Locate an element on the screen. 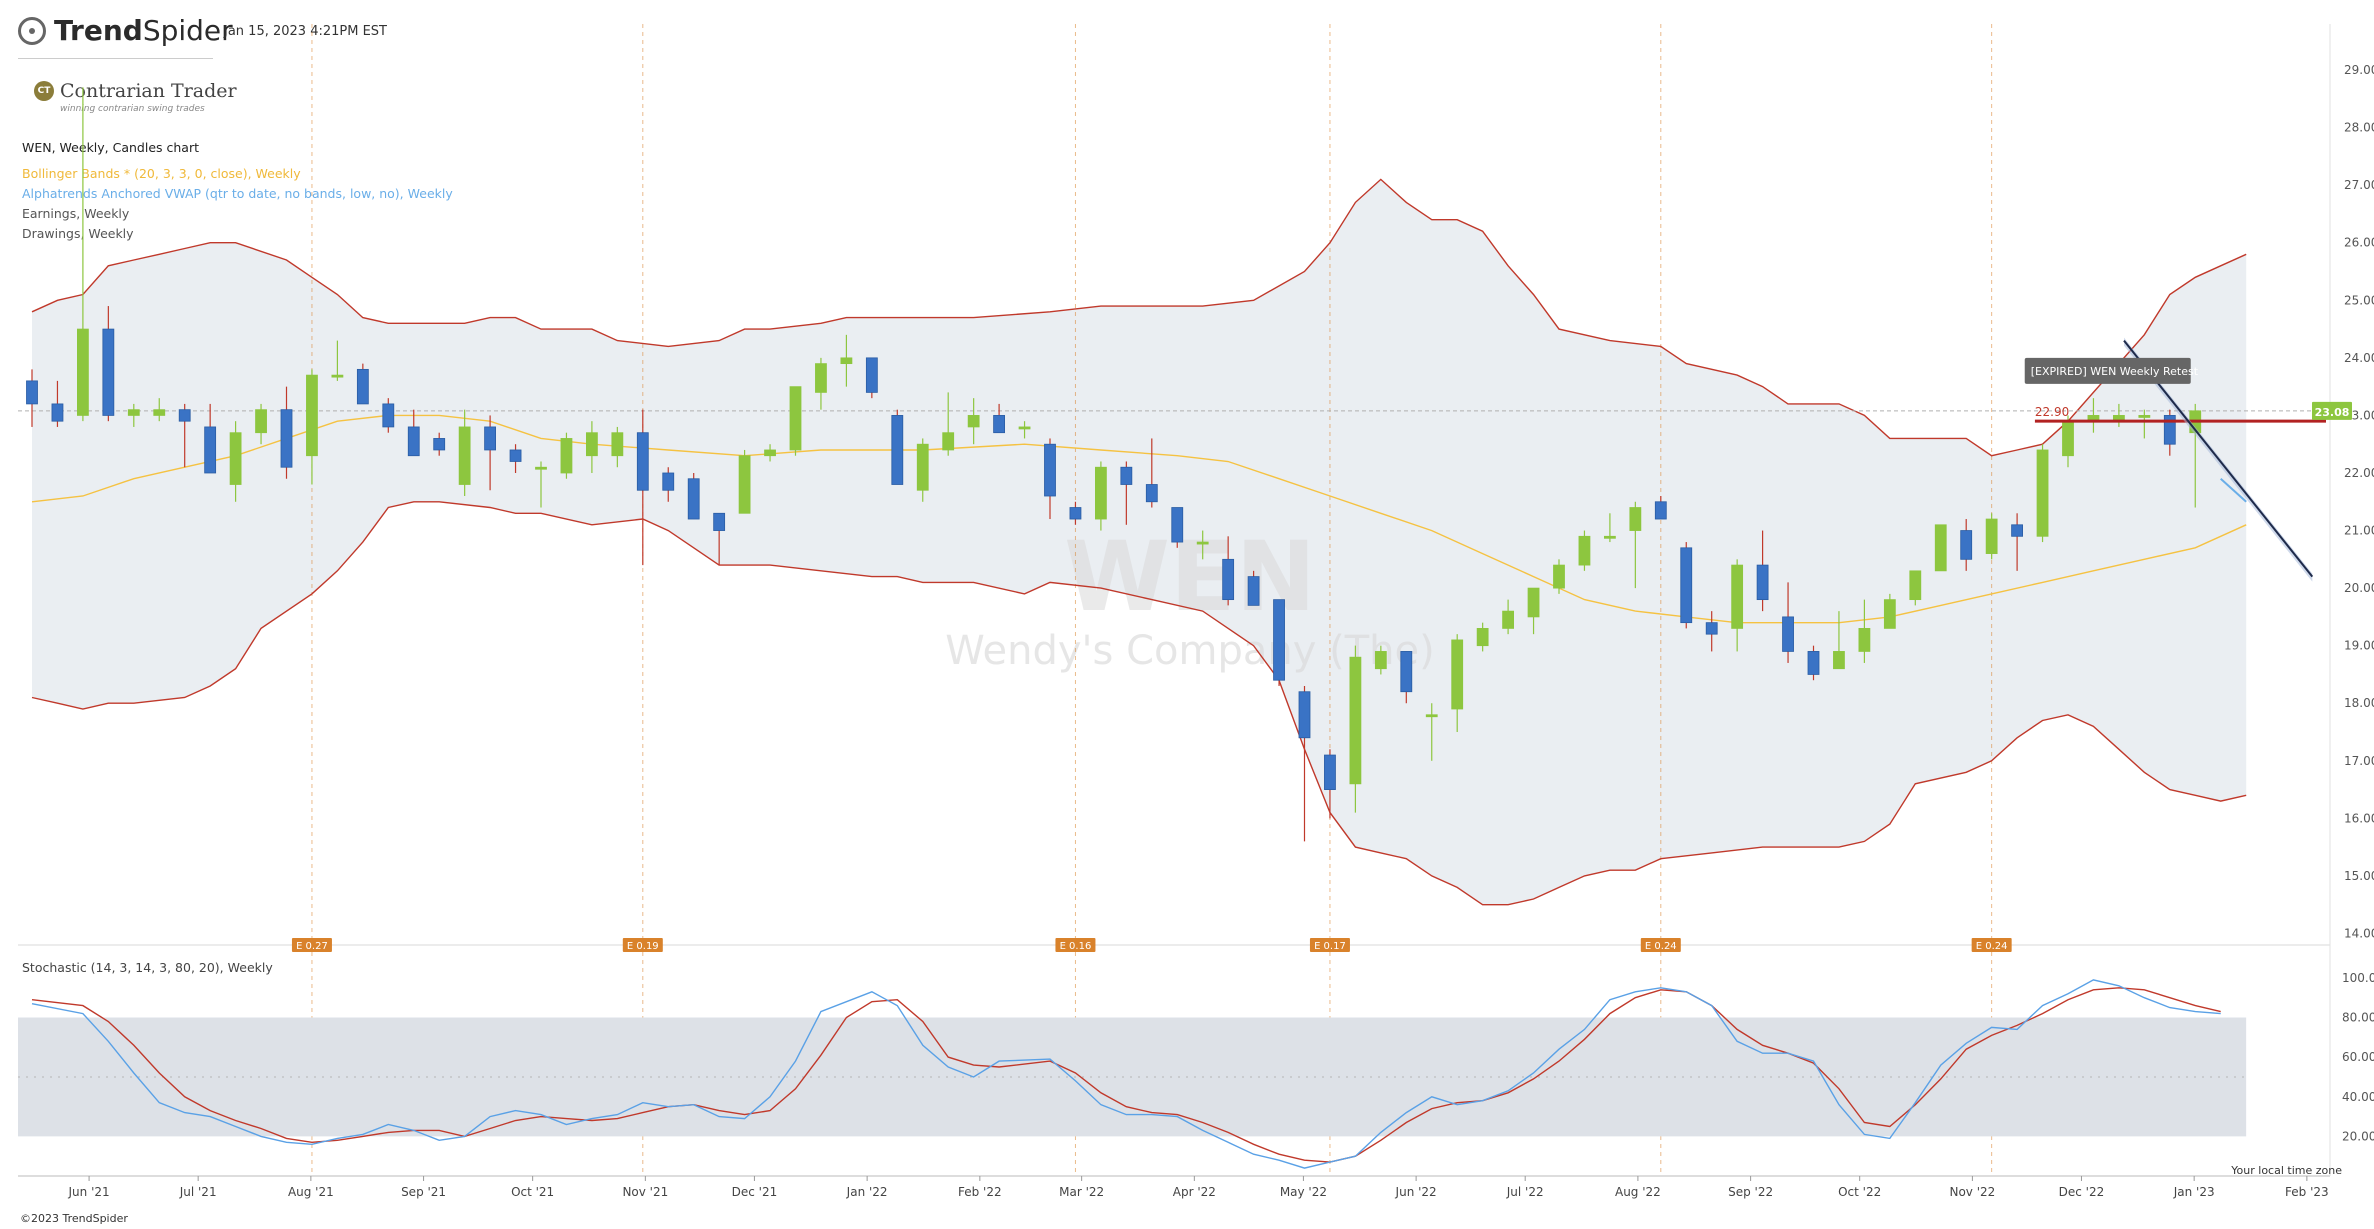 This screenshot has width=2374, height=1229. x-axis-tick-label: Aug '21 is located at coordinates (311, 1192).